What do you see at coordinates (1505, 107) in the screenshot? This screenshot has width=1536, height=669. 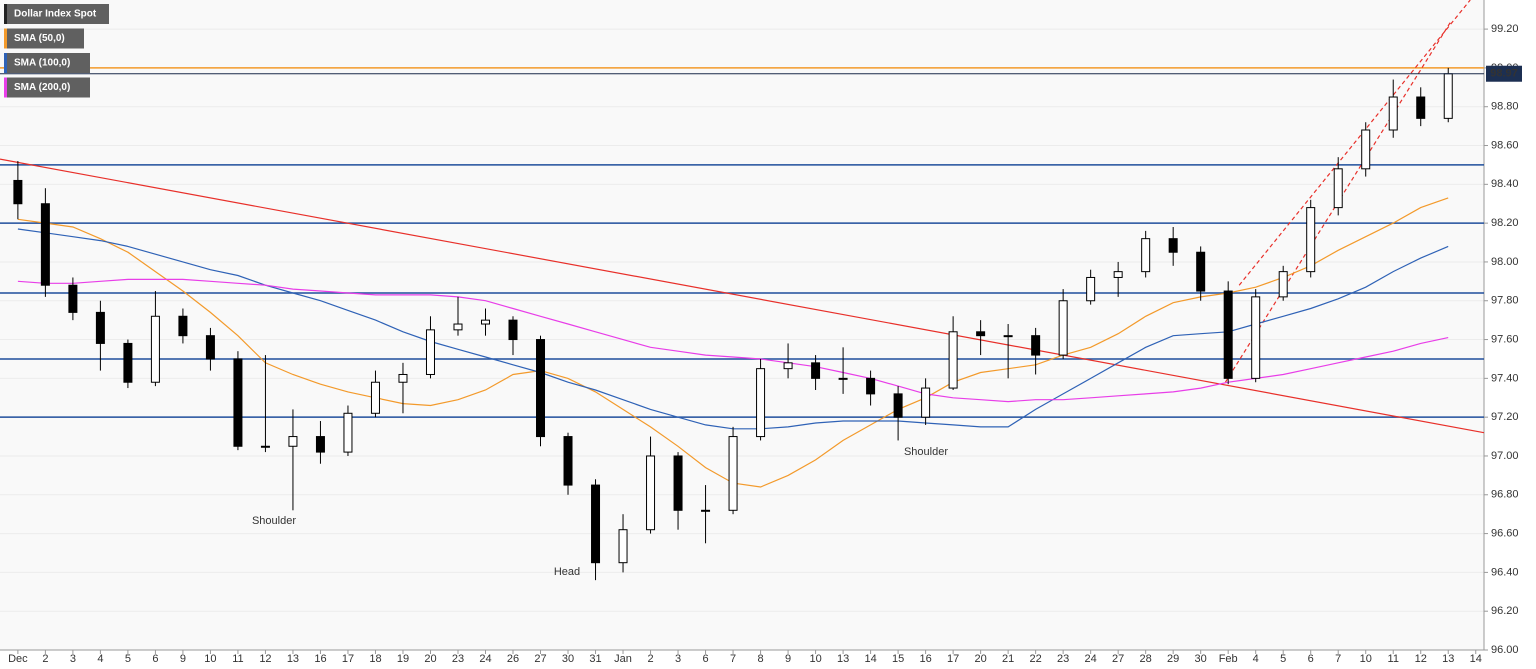 I see `y-tick-label: 98.80` at bounding box center [1505, 107].